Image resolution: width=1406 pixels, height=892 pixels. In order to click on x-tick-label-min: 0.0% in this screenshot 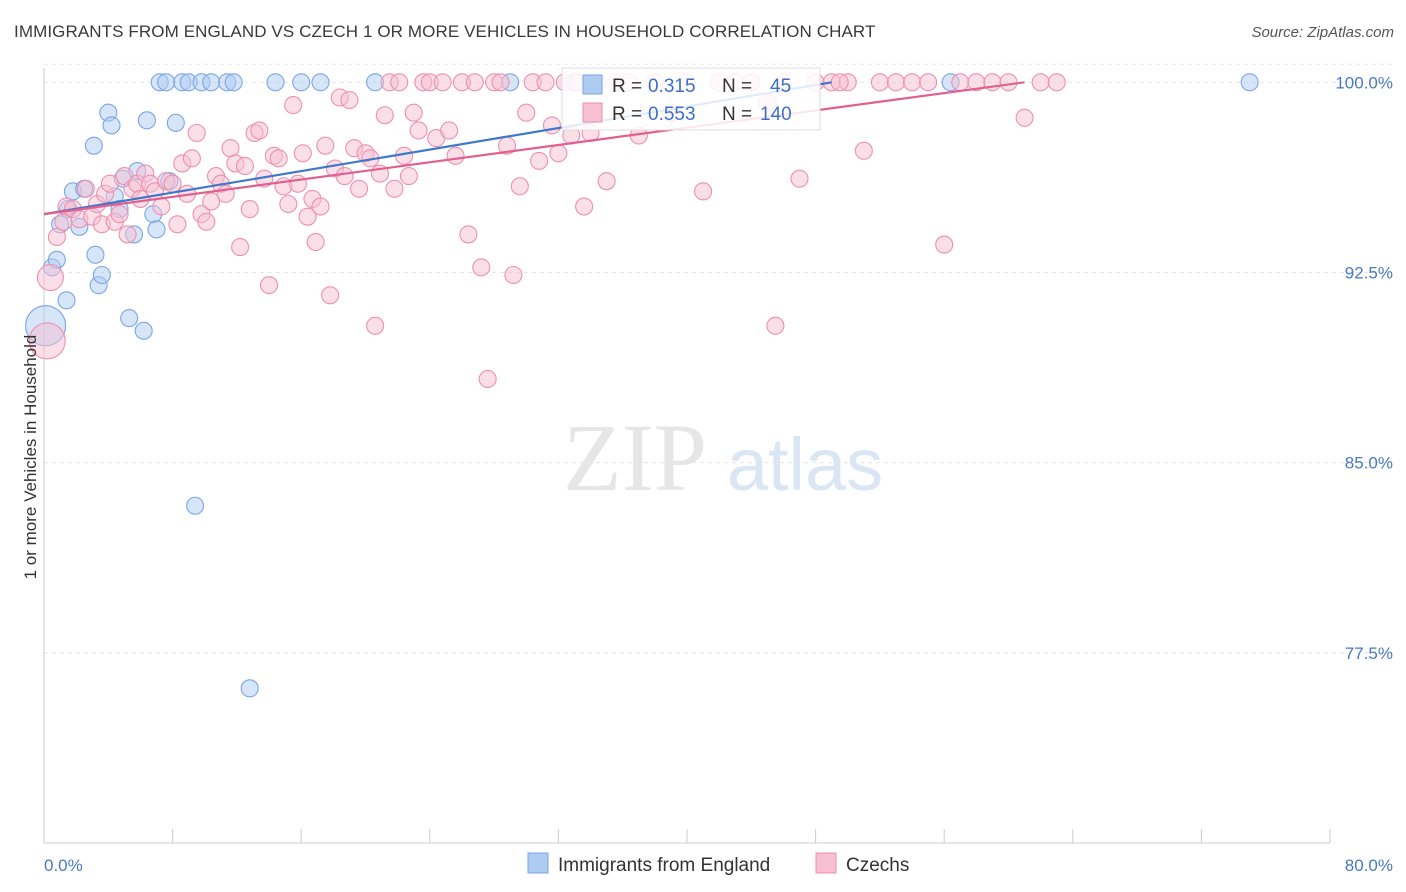, I will do `click(63, 865)`.